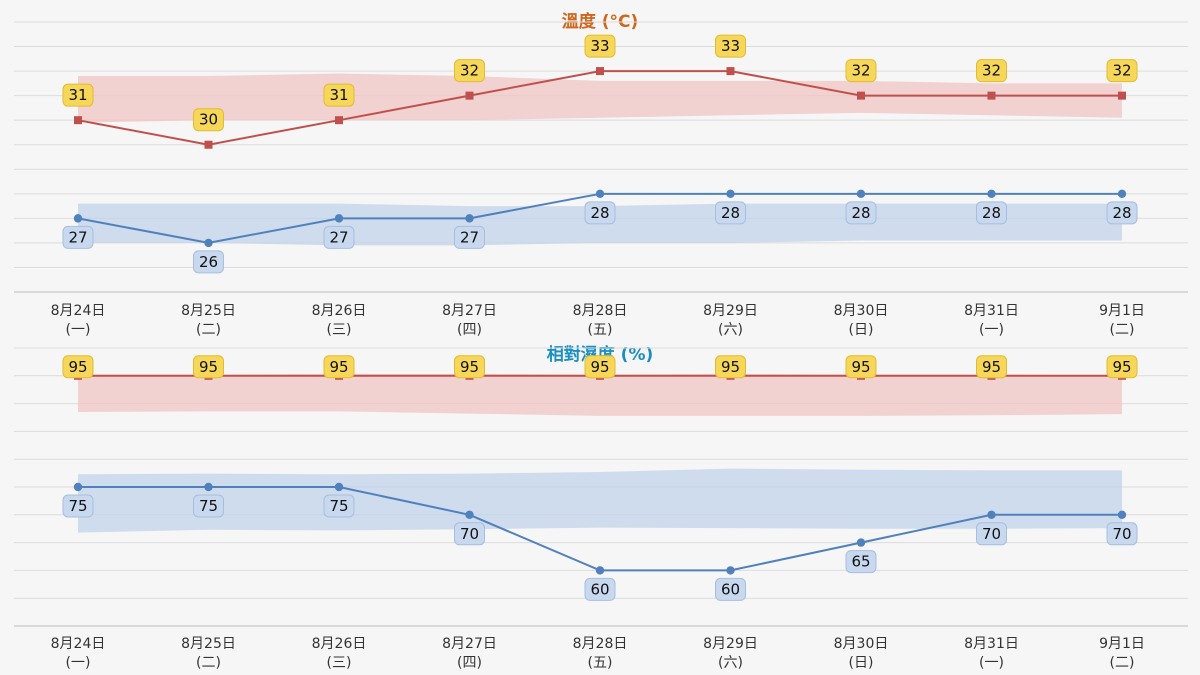 Image resolution: width=1200 pixels, height=675 pixels. What do you see at coordinates (338, 95) in the screenshot?
I see `max-data-label: 31` at bounding box center [338, 95].